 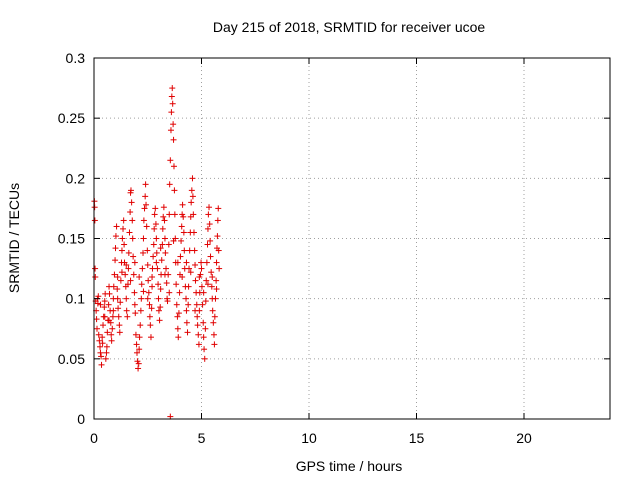 I want to click on y-tick-label: 0, so click(x=81, y=419).